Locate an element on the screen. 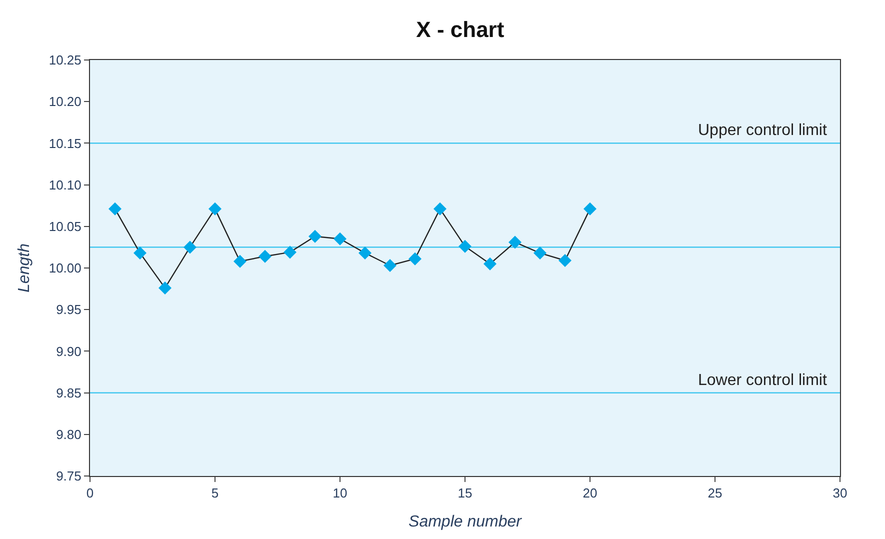  ref-line-label: Lower control limit is located at coordinates (763, 380).